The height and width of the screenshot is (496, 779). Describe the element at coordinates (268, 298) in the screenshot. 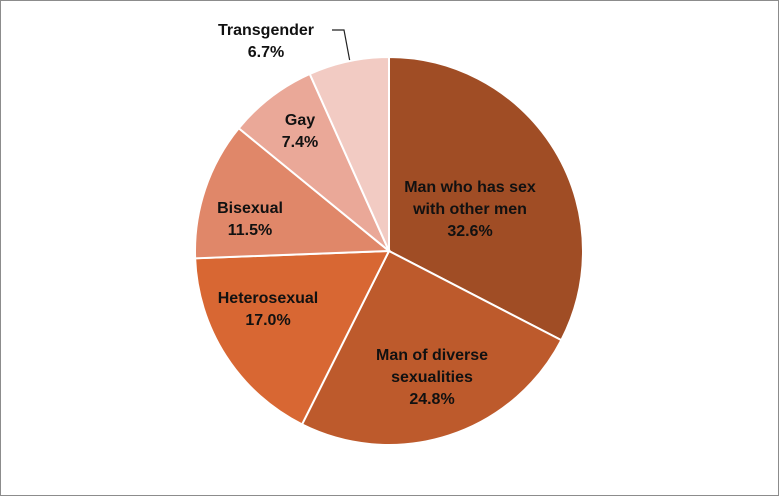

I see `category-label: Heterosexual` at that location.